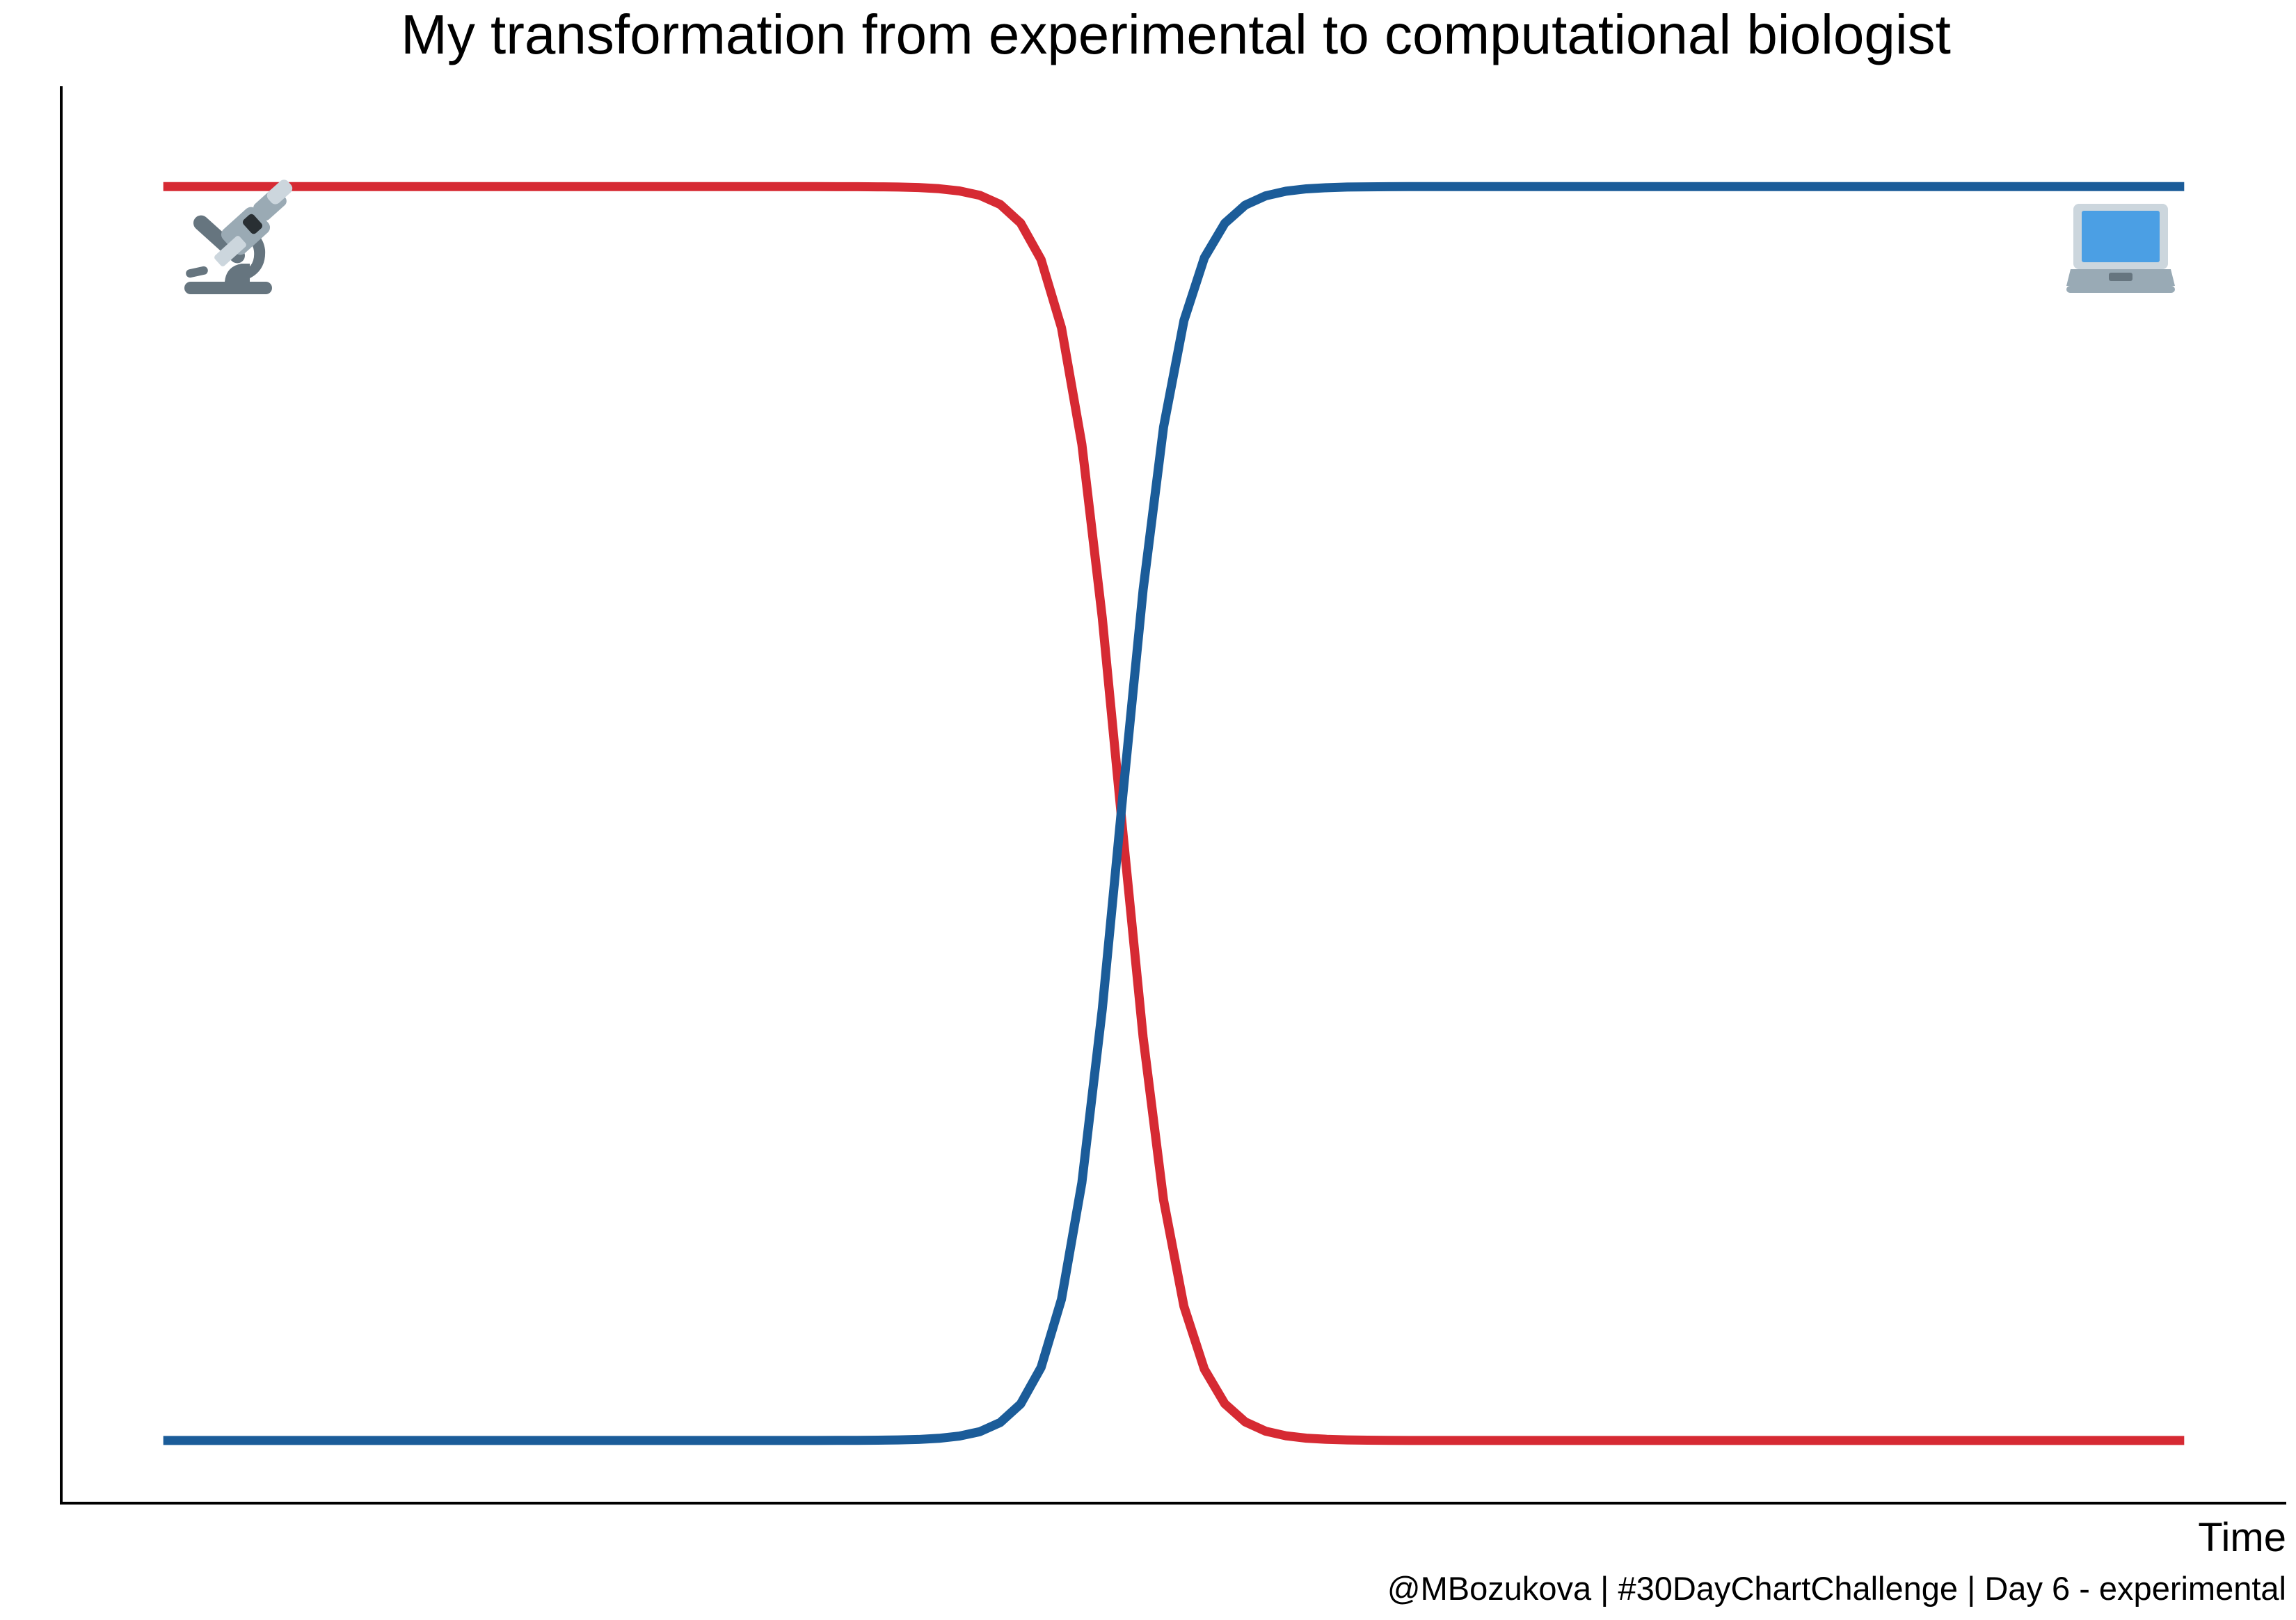 The height and width of the screenshot is (1620, 2296). I want to click on x-axis-label: Time, so click(2242, 1537).